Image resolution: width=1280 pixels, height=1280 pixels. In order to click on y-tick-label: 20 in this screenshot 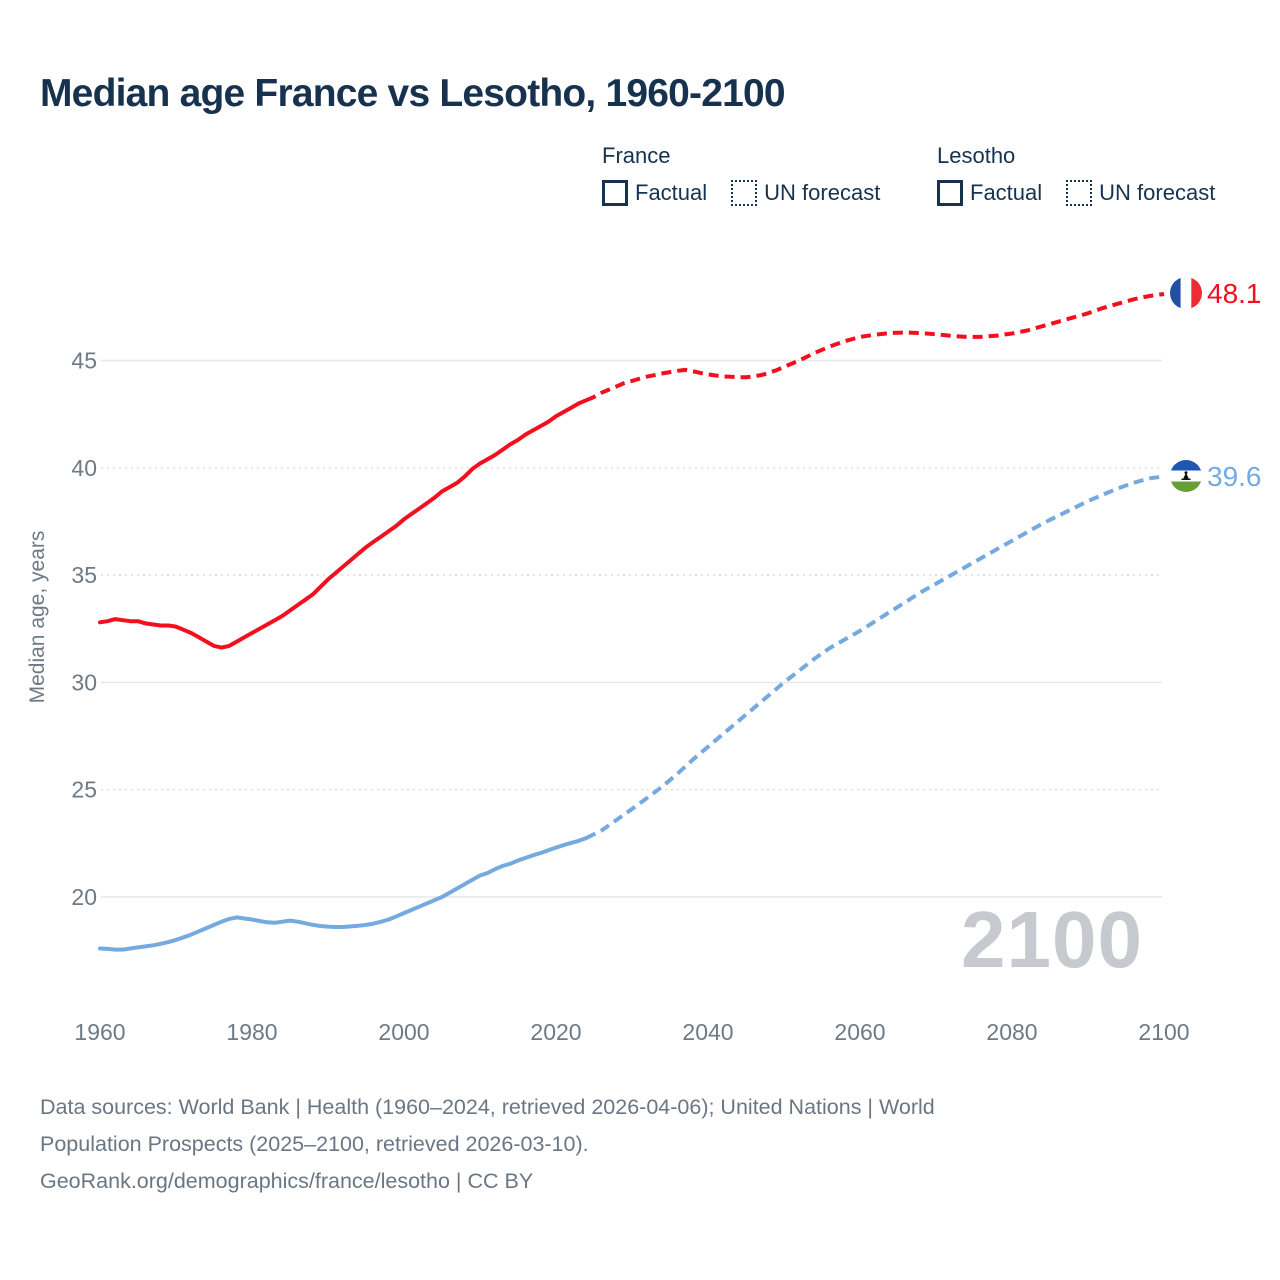, I will do `click(84, 897)`.